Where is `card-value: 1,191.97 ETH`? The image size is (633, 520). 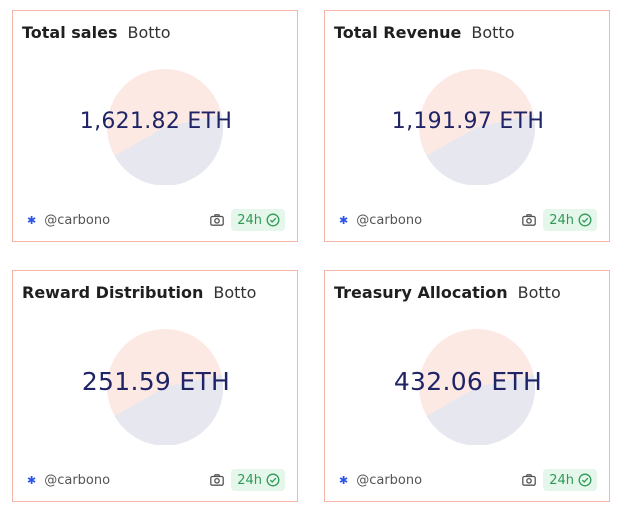
card-value: 1,191.97 ETH is located at coordinates (468, 121).